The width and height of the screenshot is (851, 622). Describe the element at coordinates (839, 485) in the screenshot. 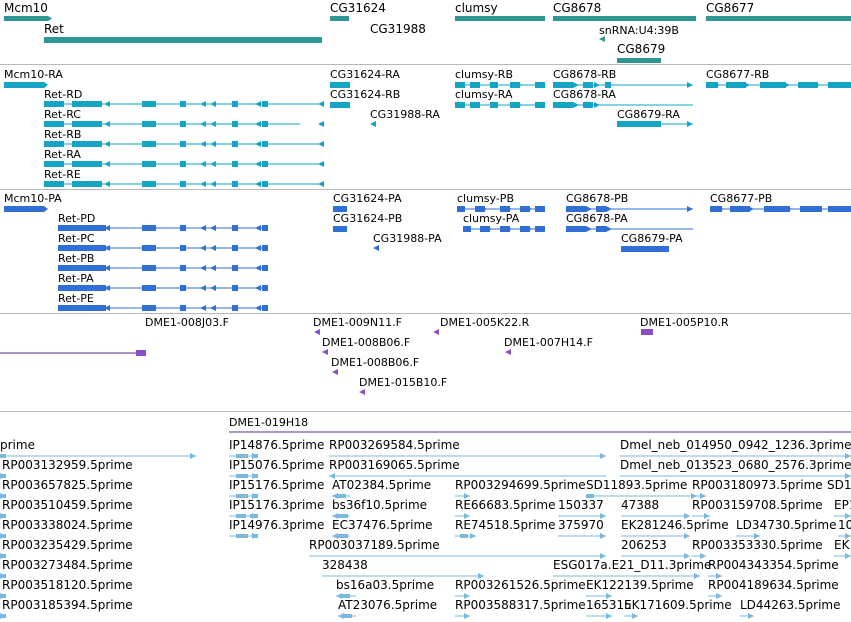

I see `cdna-label: SD1` at that location.